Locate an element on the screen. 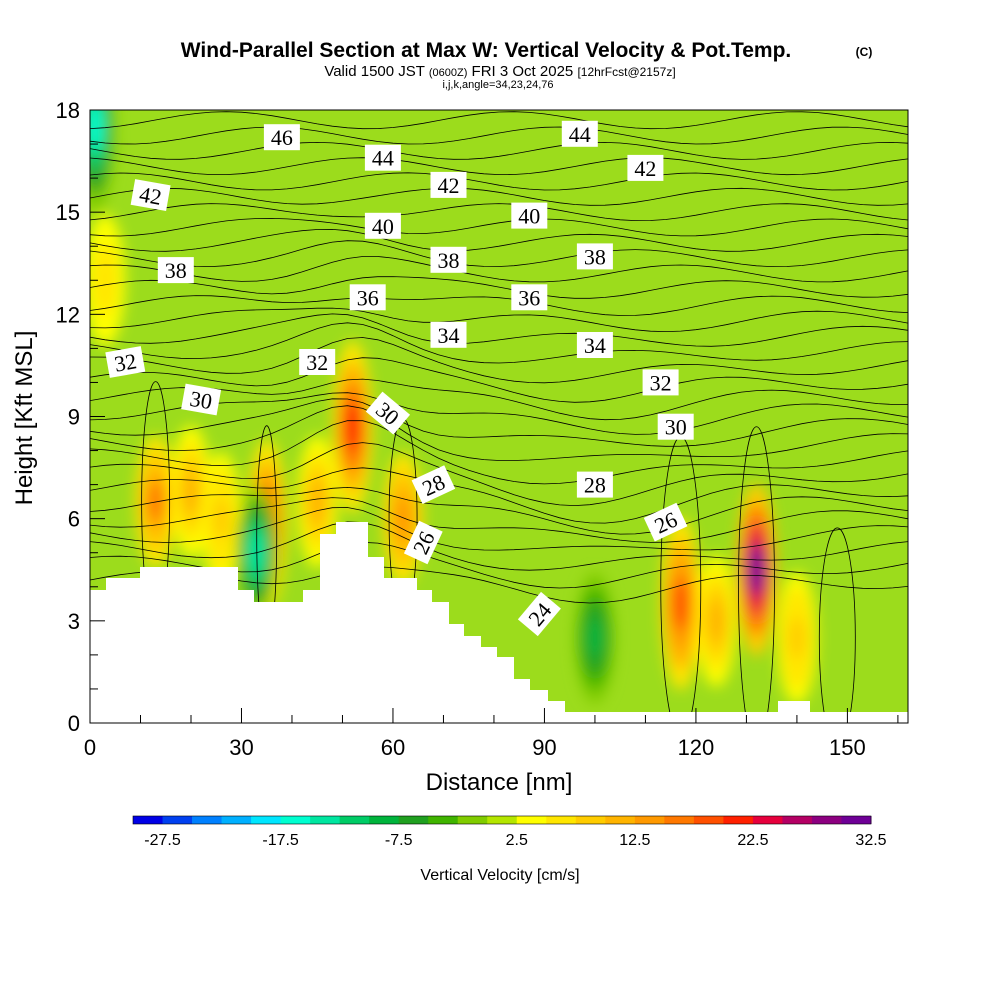  contour-label: 28 is located at coordinates (433, 484).